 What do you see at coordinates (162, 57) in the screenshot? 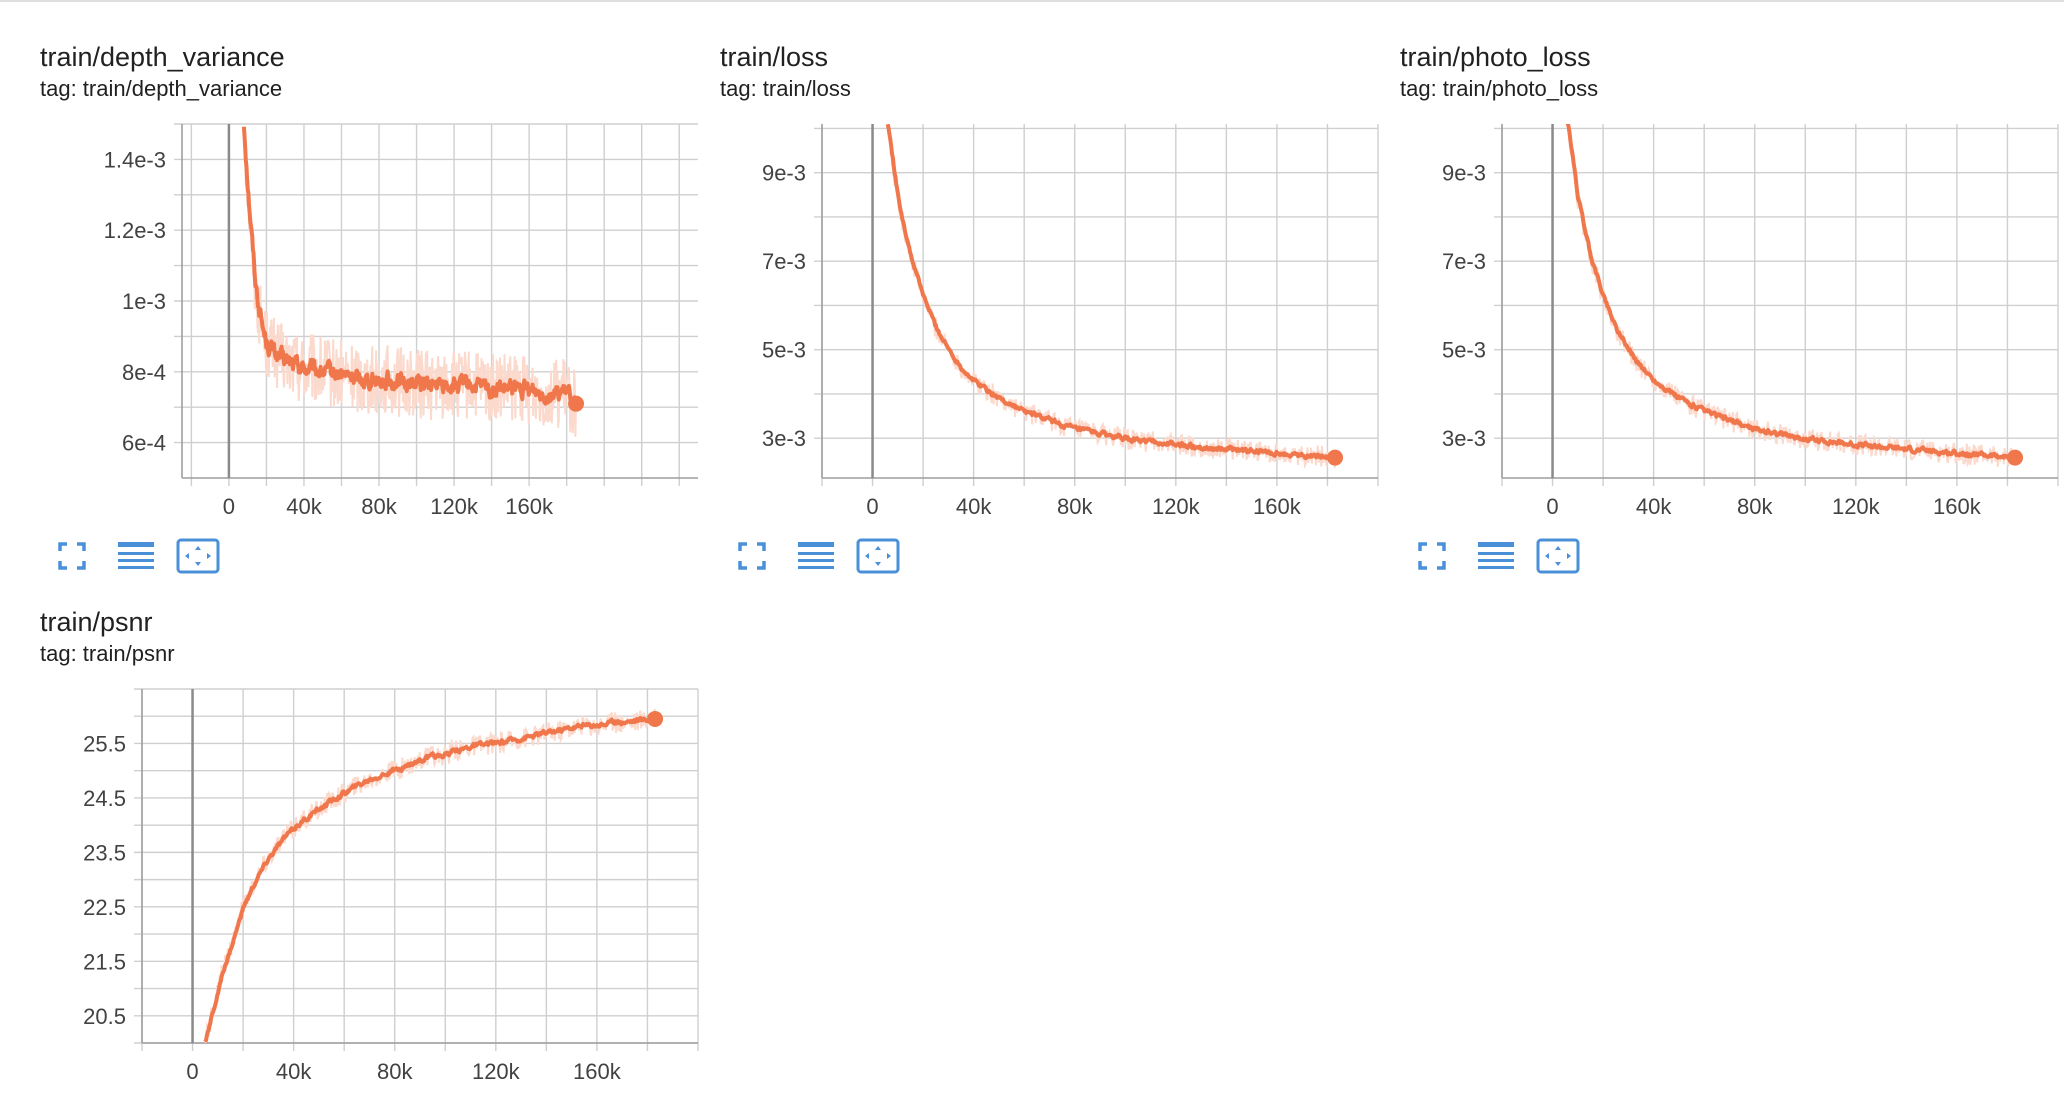
I see `card-title: train/depth_variance` at bounding box center [162, 57].